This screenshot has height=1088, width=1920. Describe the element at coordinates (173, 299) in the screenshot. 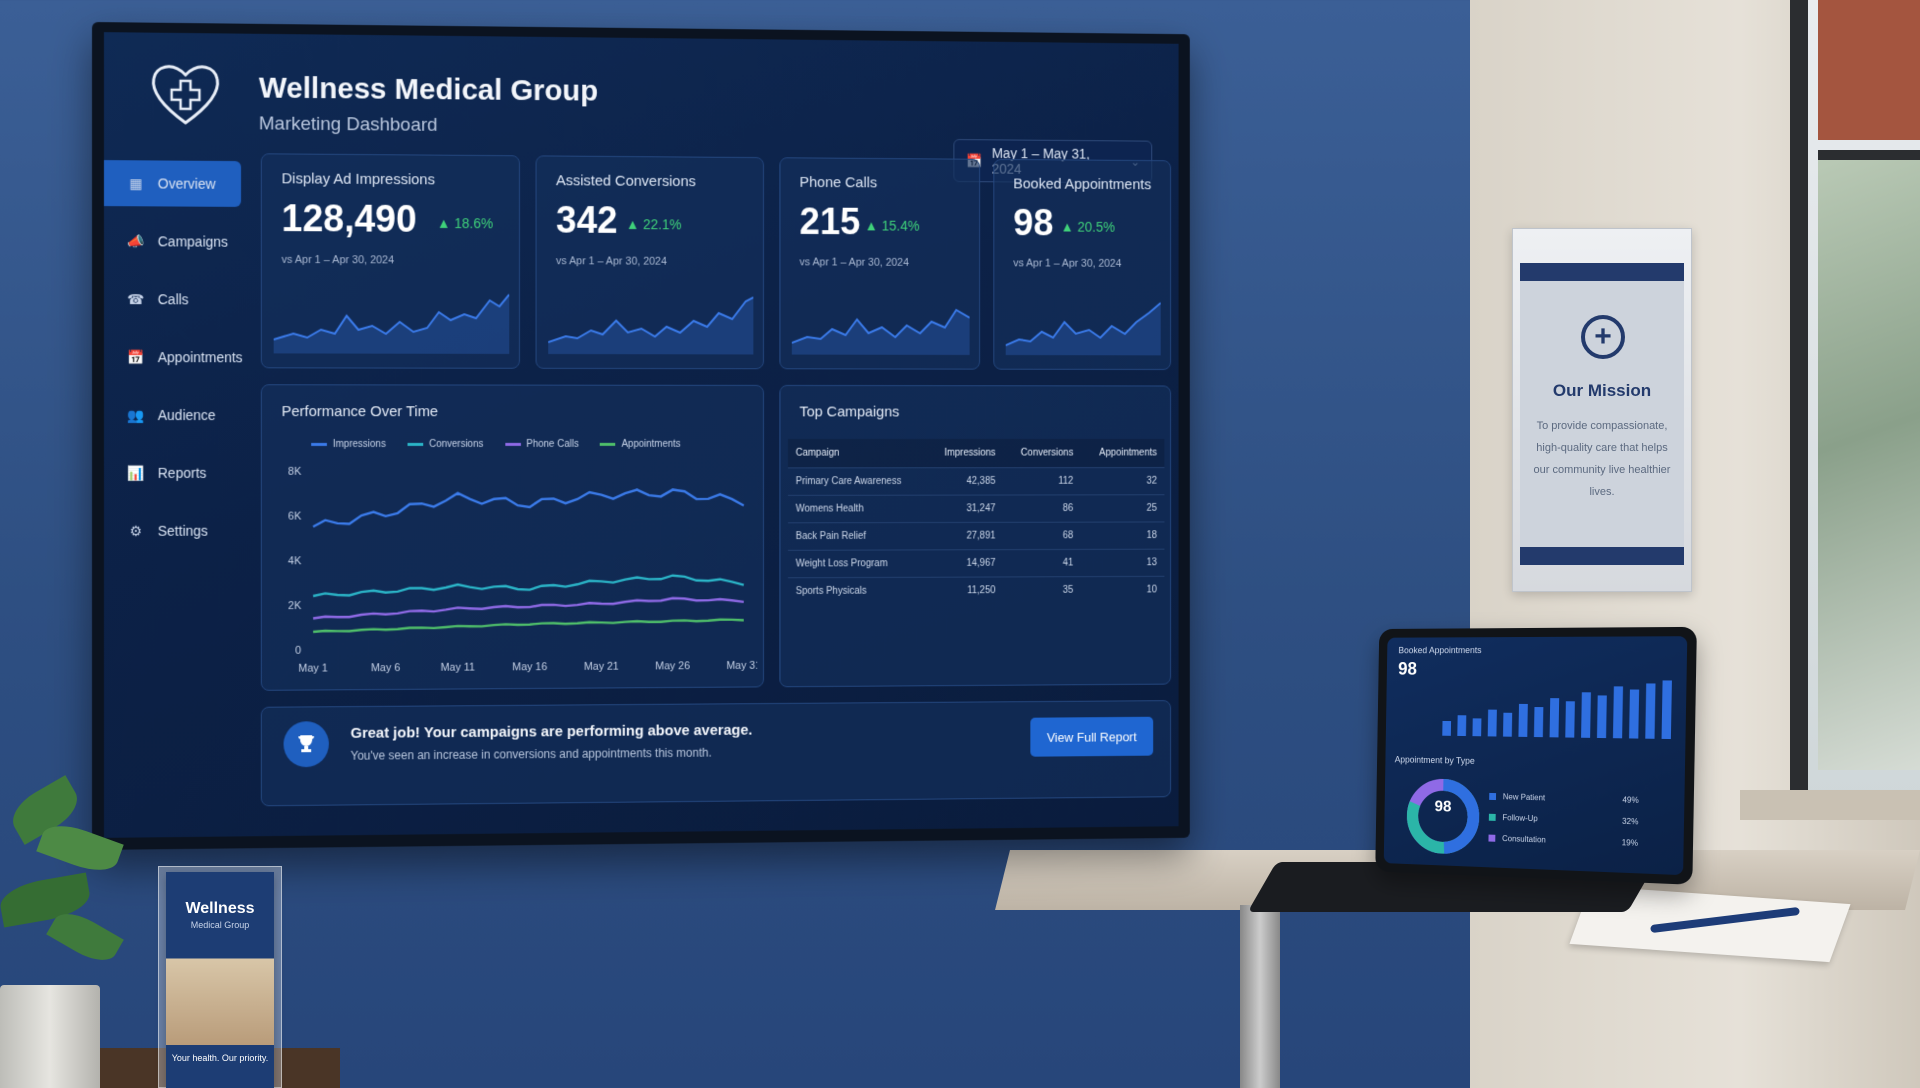

I see `sidebar-item-calls: ☎ Calls` at that location.